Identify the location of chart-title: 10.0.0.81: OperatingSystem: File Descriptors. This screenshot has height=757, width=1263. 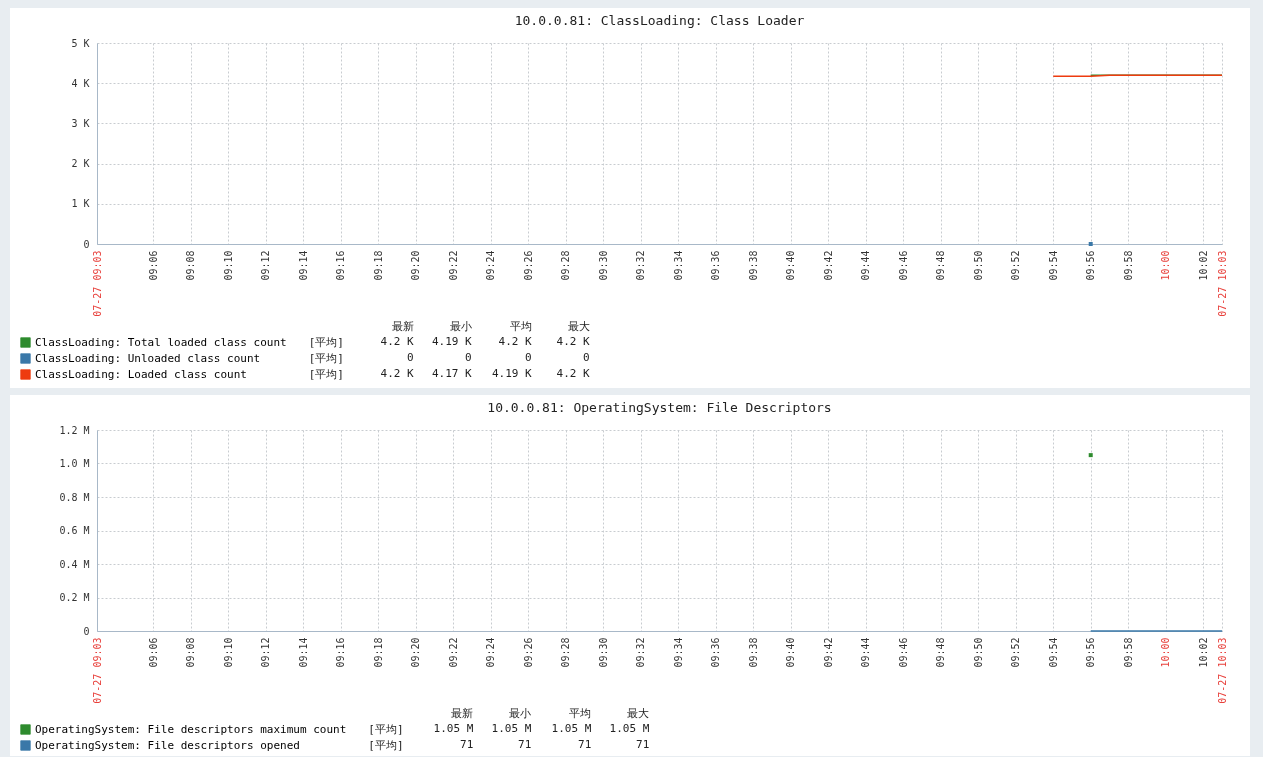
(659, 407).